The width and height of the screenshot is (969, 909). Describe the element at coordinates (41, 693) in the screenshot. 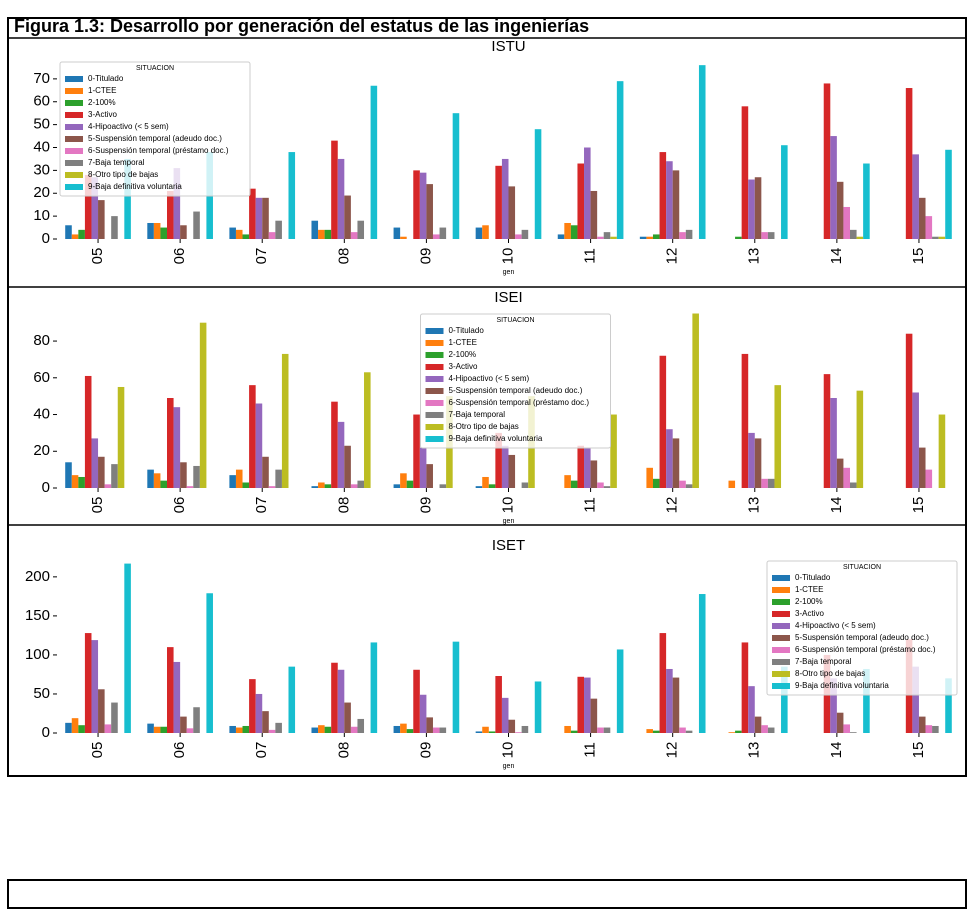

I see `y-tick-label: 50` at that location.